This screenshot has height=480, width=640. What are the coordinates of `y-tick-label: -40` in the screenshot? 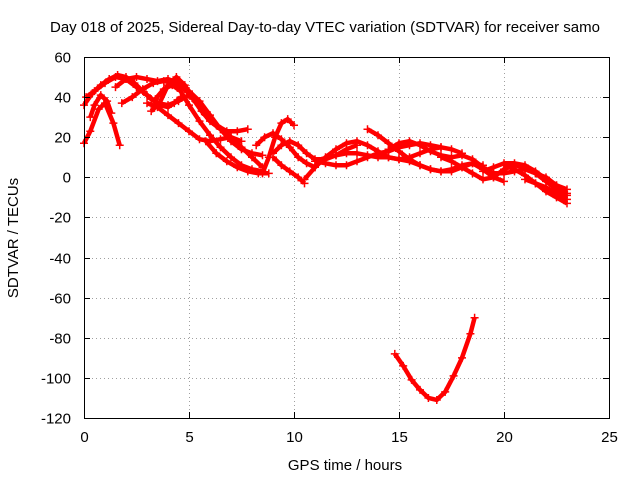 It's located at (60, 259).